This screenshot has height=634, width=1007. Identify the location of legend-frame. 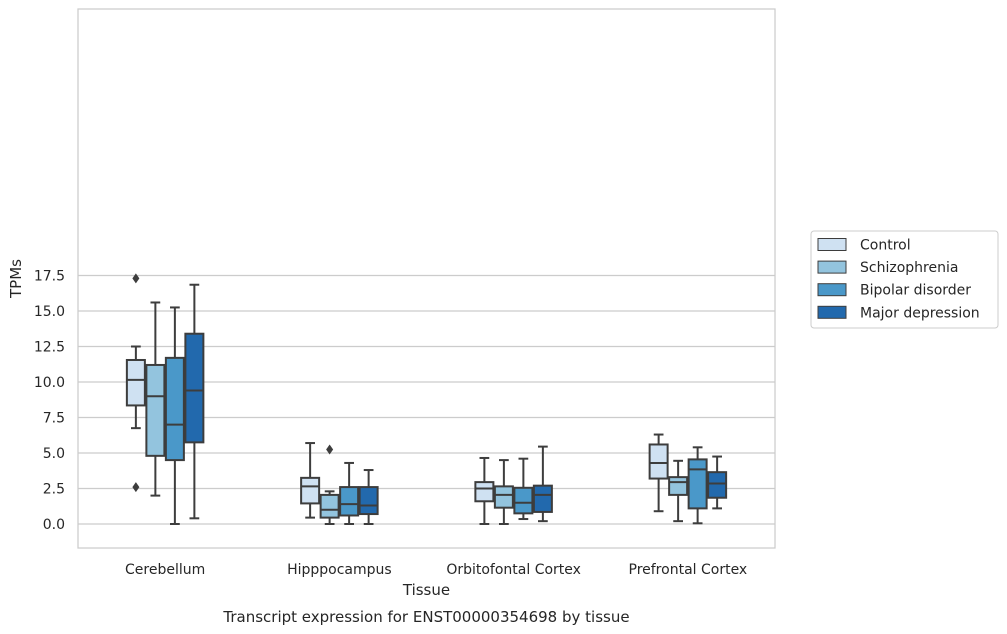
(904, 279).